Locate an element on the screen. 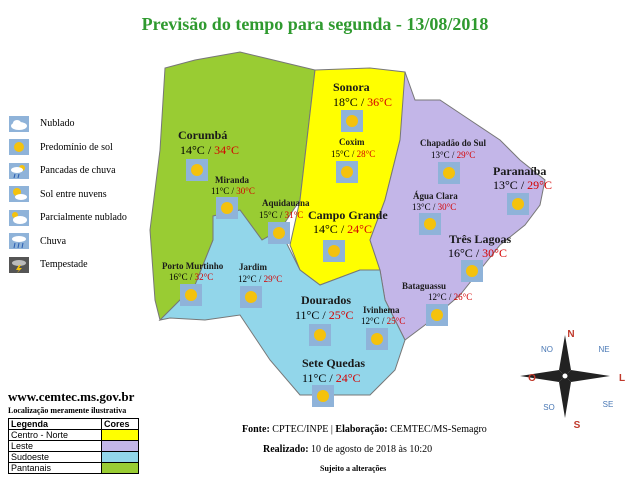 The height and width of the screenshot is (492, 630). partly-cloudy-icon is located at coordinates (19, 217).